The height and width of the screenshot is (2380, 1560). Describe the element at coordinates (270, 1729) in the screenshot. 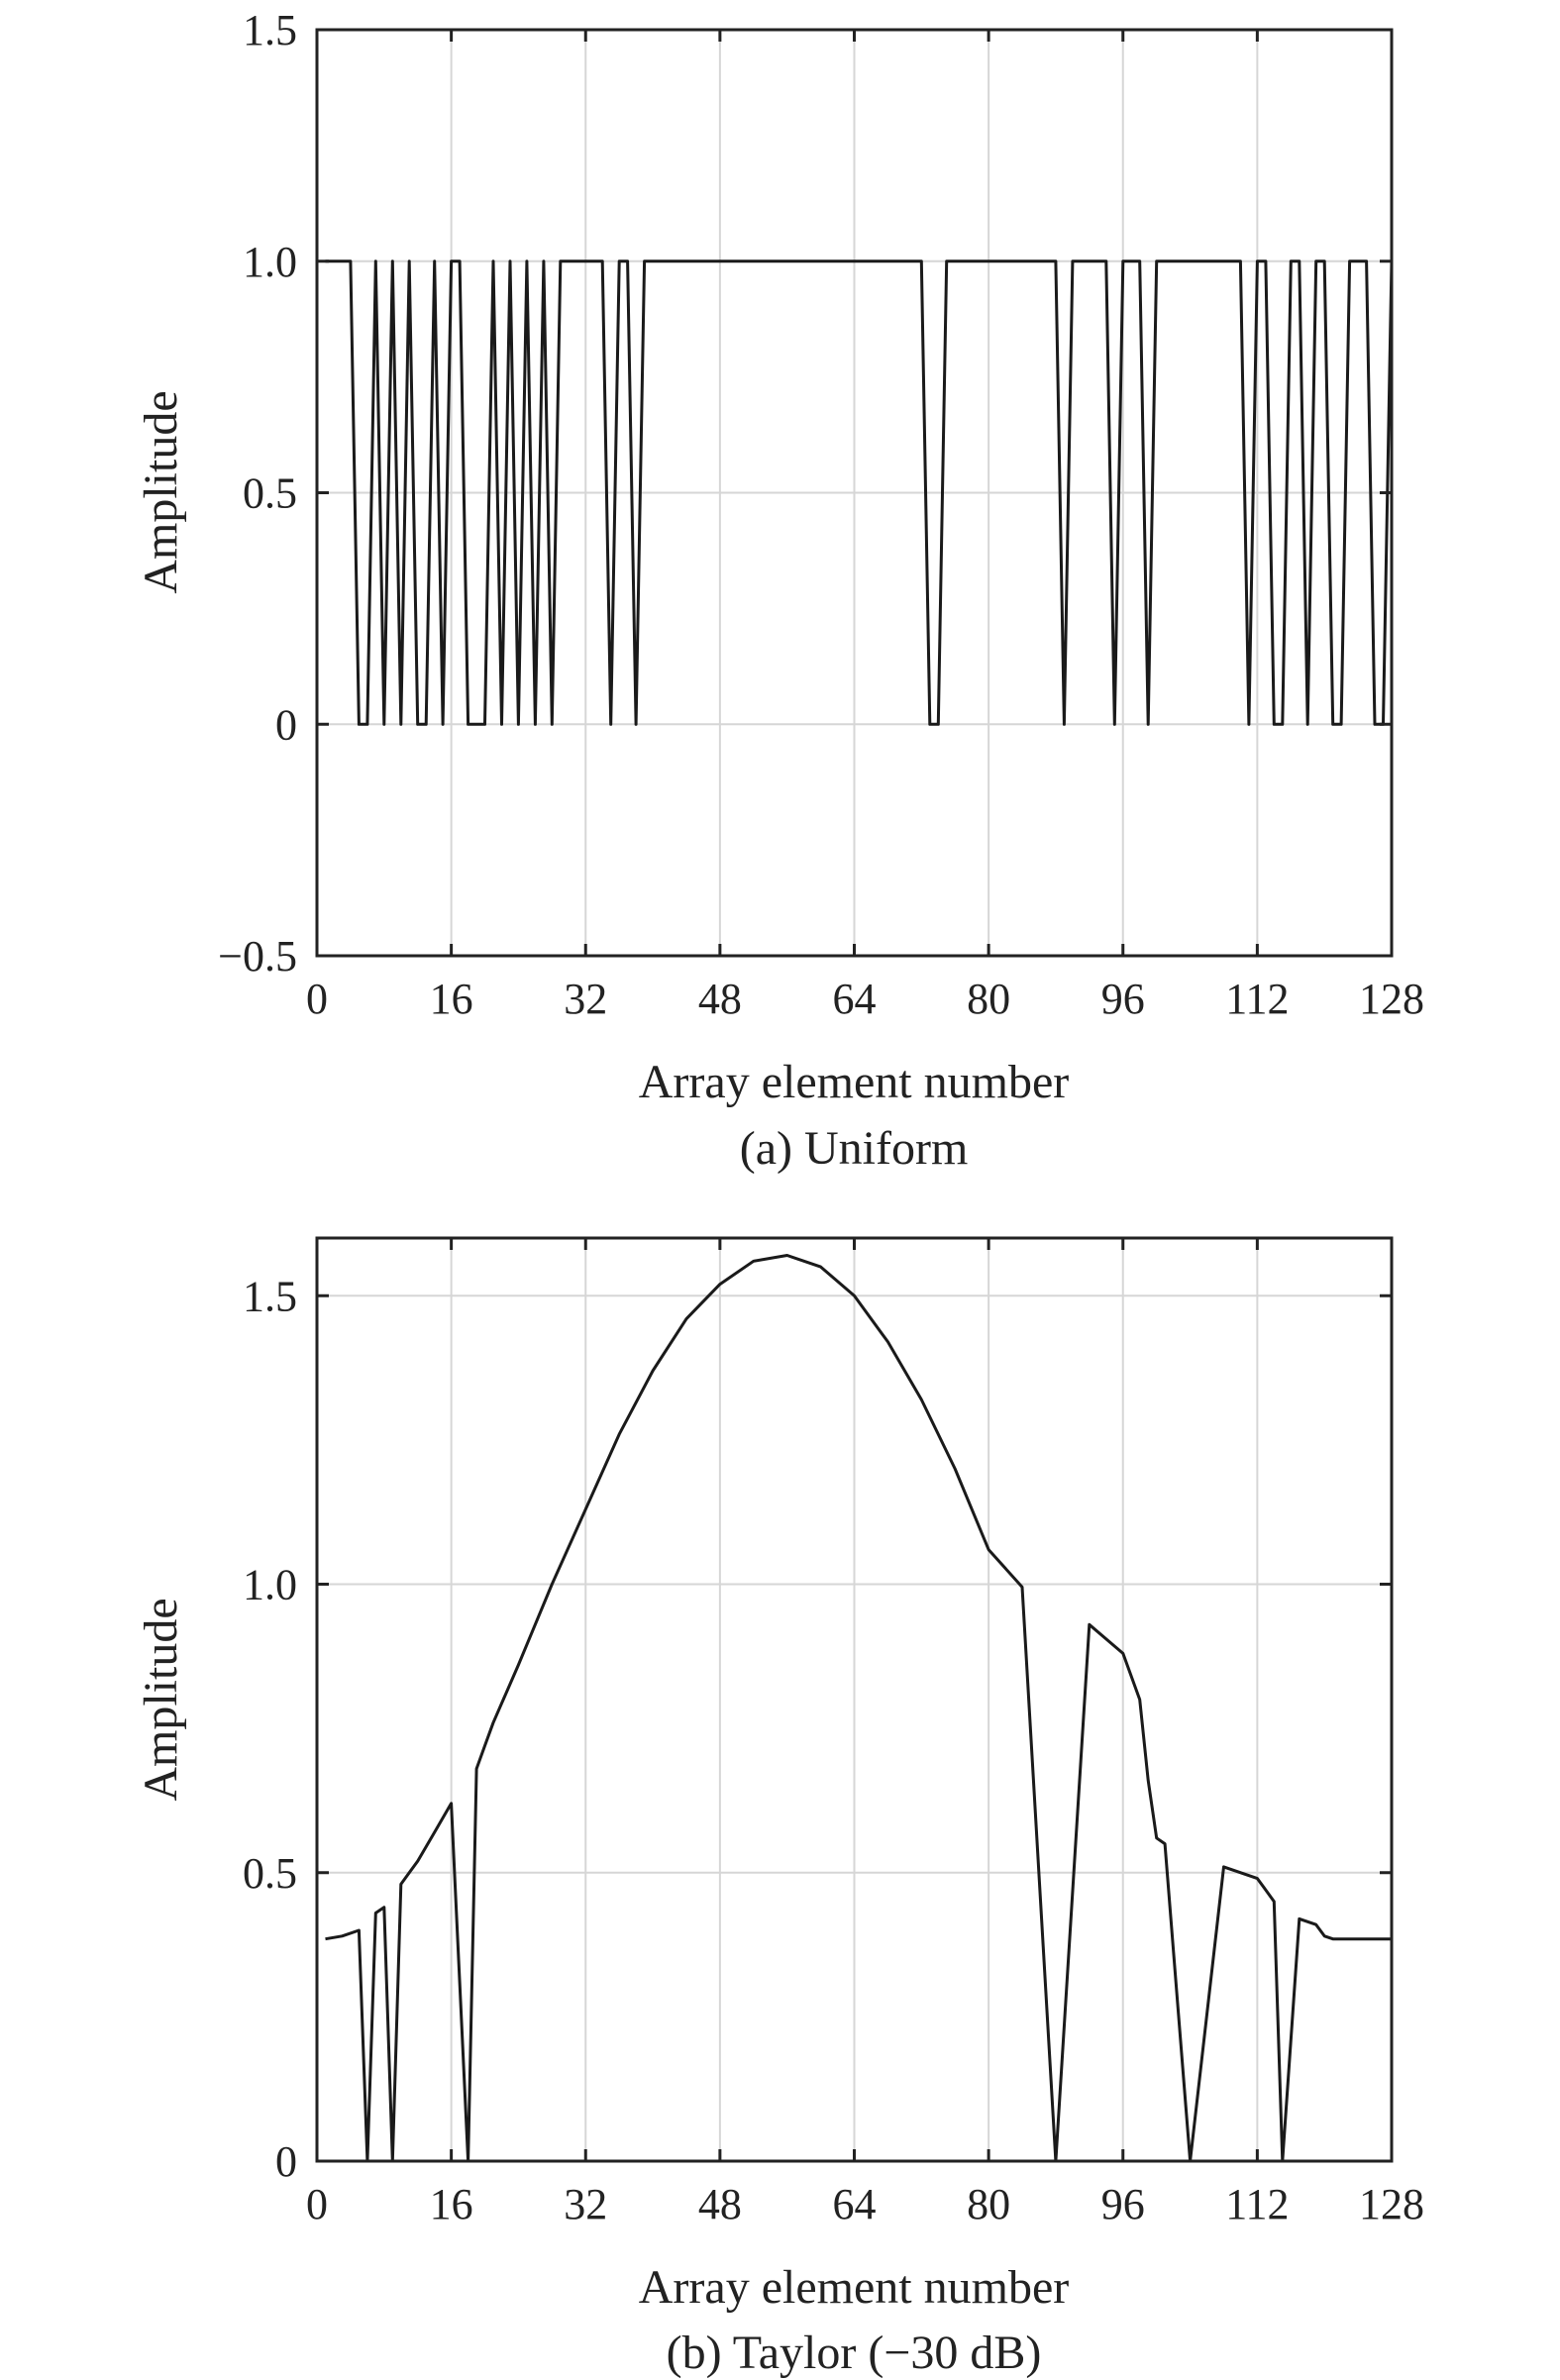

I see `panel-b-y-tick-labels: 0 0.5 1.0 1.5` at that location.